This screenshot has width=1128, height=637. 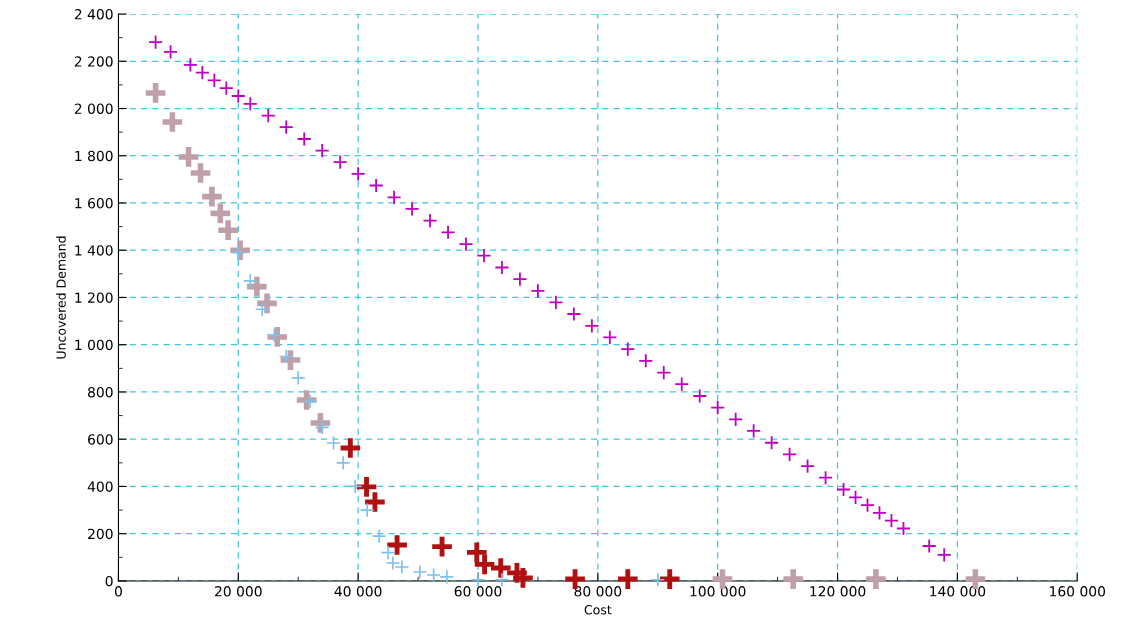 What do you see at coordinates (93, 61) in the screenshot?
I see `y-tick-label: 2 200` at bounding box center [93, 61].